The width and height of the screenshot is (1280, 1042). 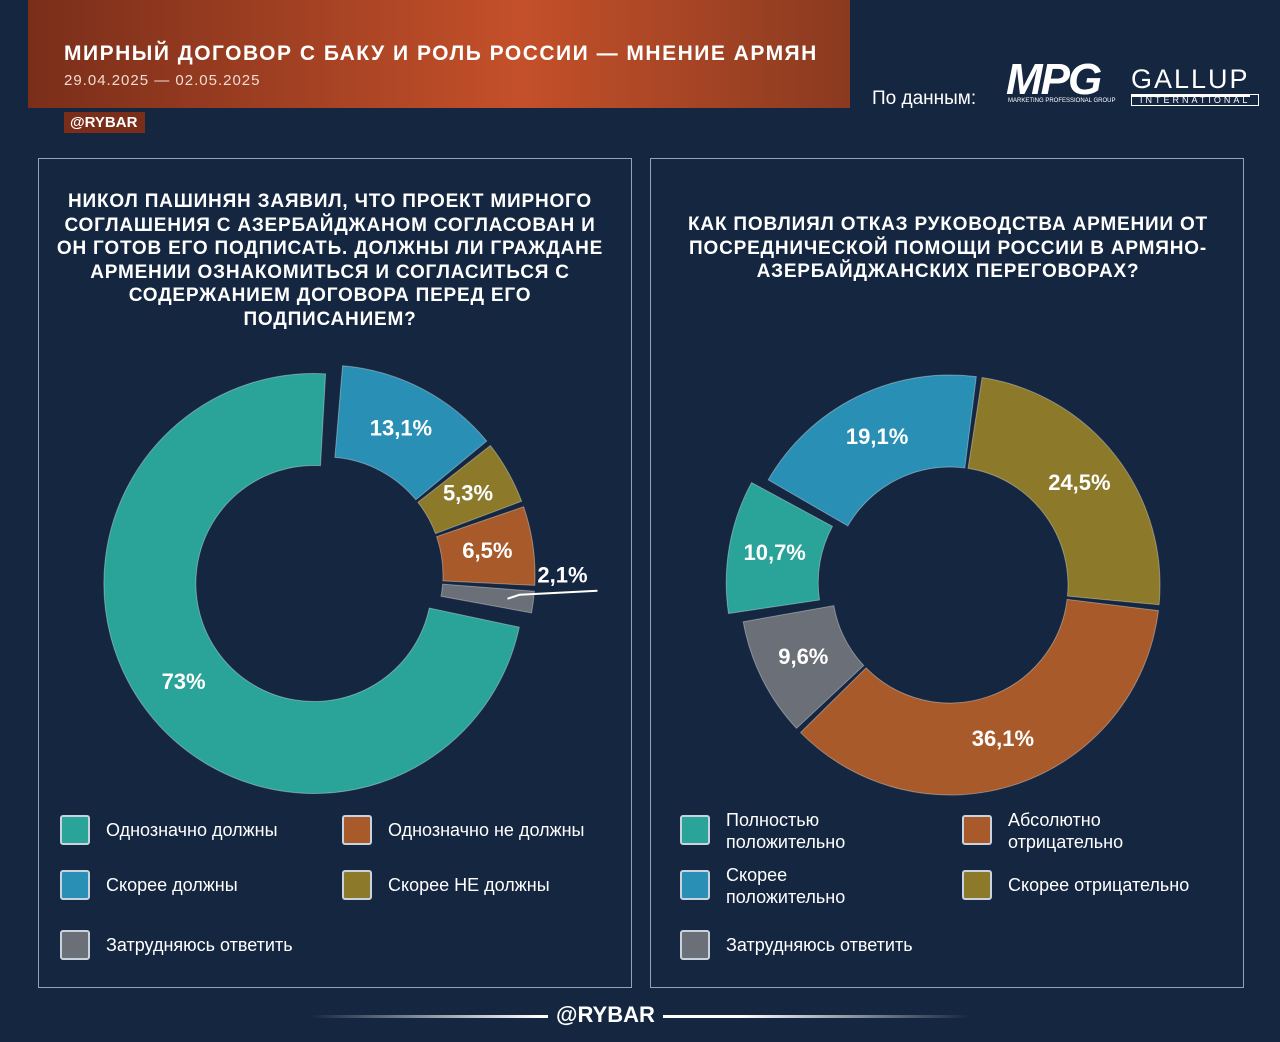 I want to click on value-label: 36,1%, so click(x=1003, y=738).